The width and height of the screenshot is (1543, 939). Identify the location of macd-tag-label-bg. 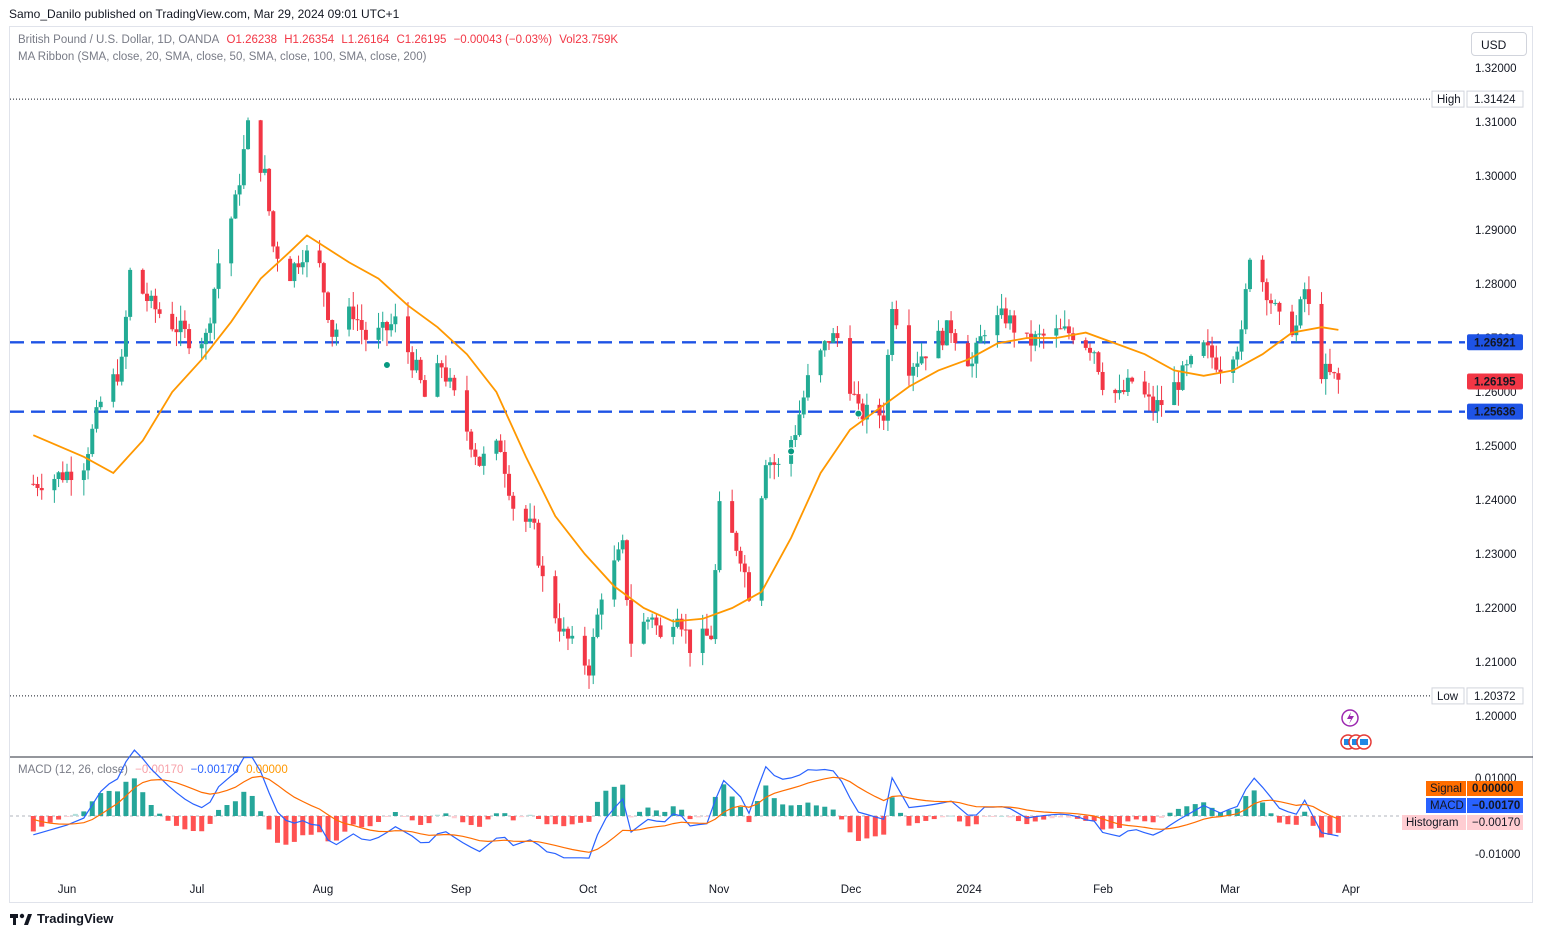
(1446, 805).